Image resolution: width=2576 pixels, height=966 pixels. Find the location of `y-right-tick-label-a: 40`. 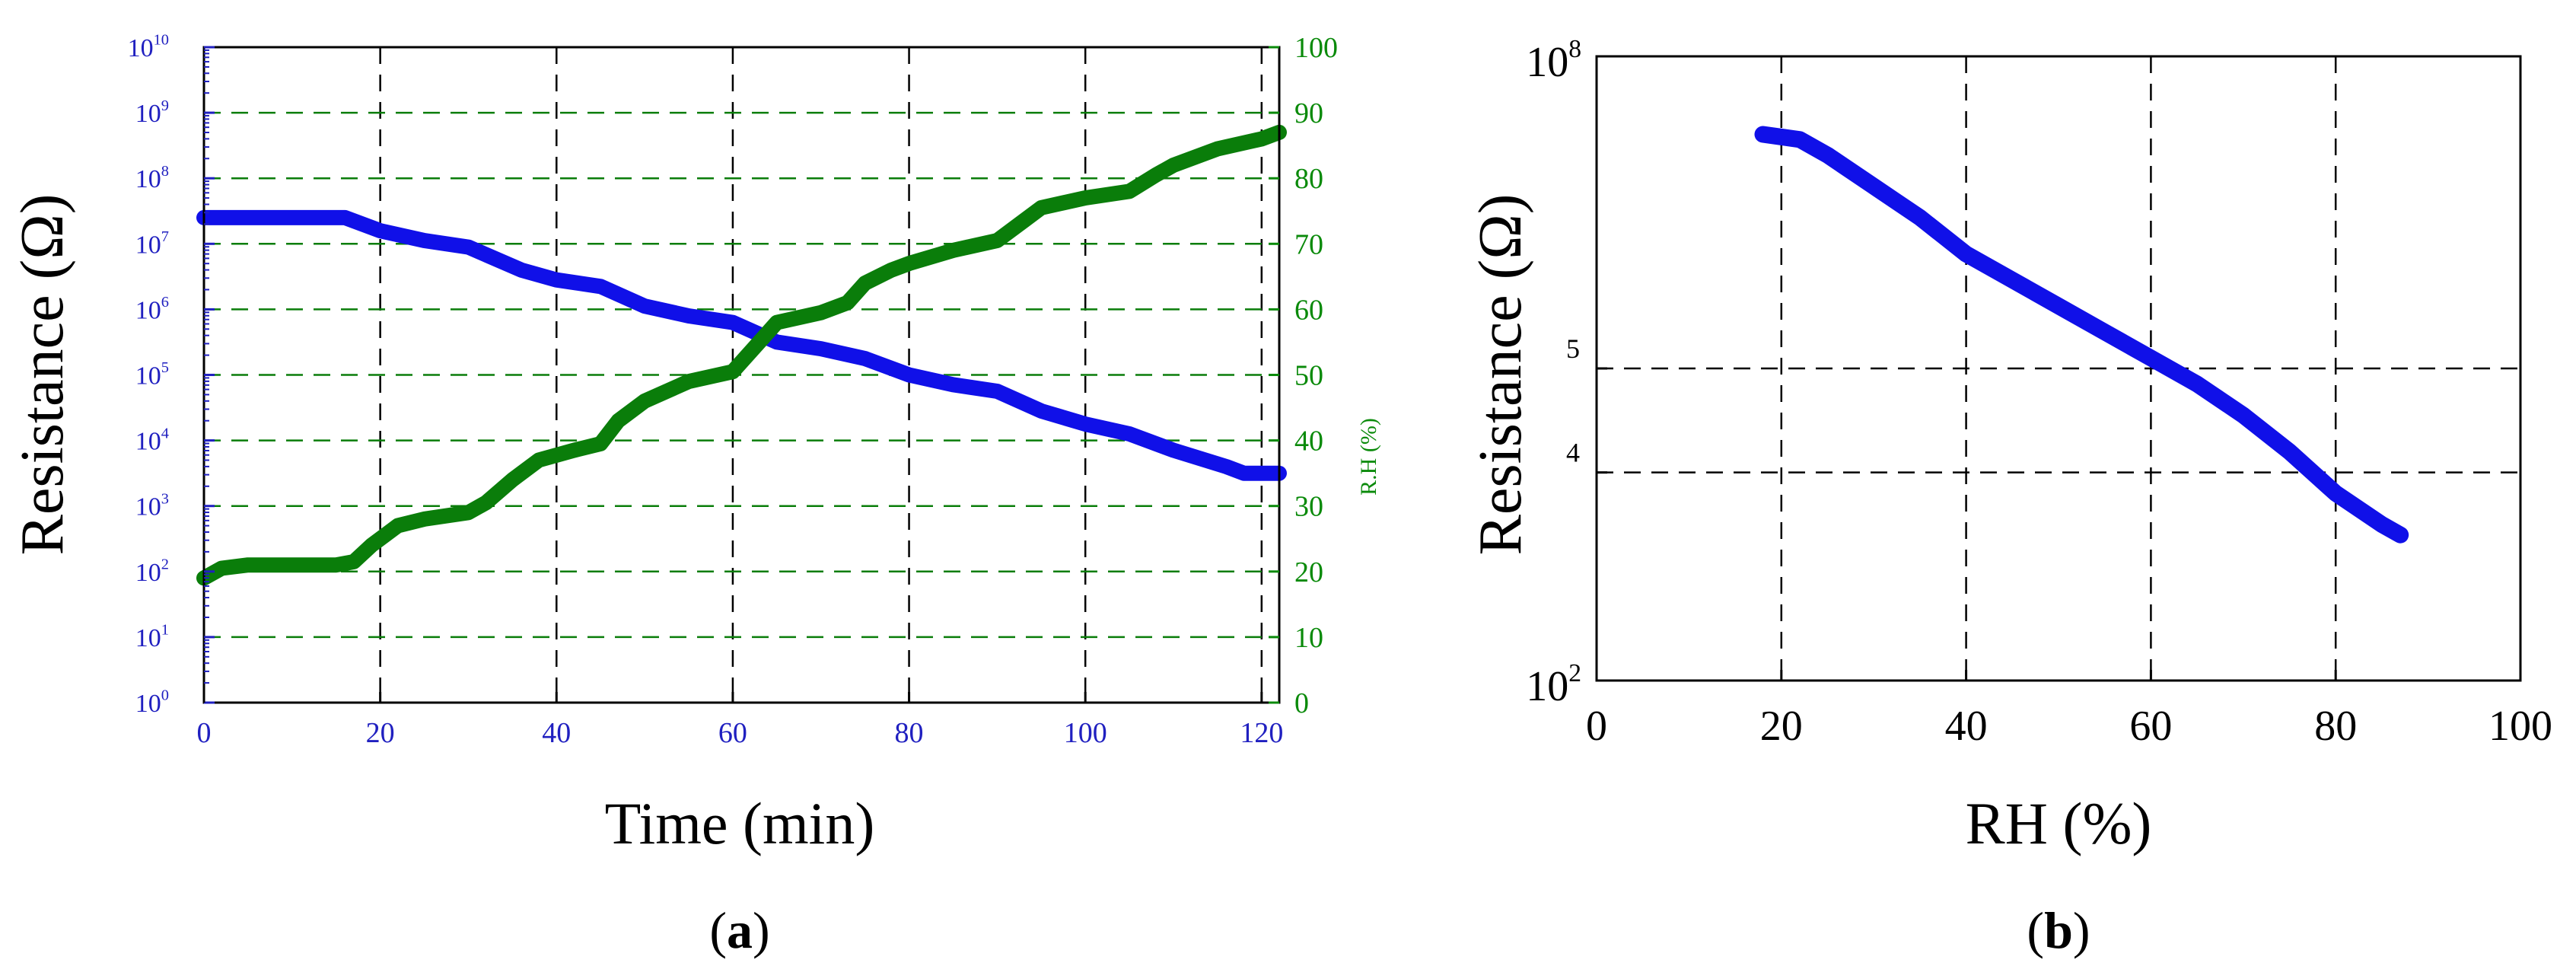

y-right-tick-label-a: 40 is located at coordinates (1308, 442).